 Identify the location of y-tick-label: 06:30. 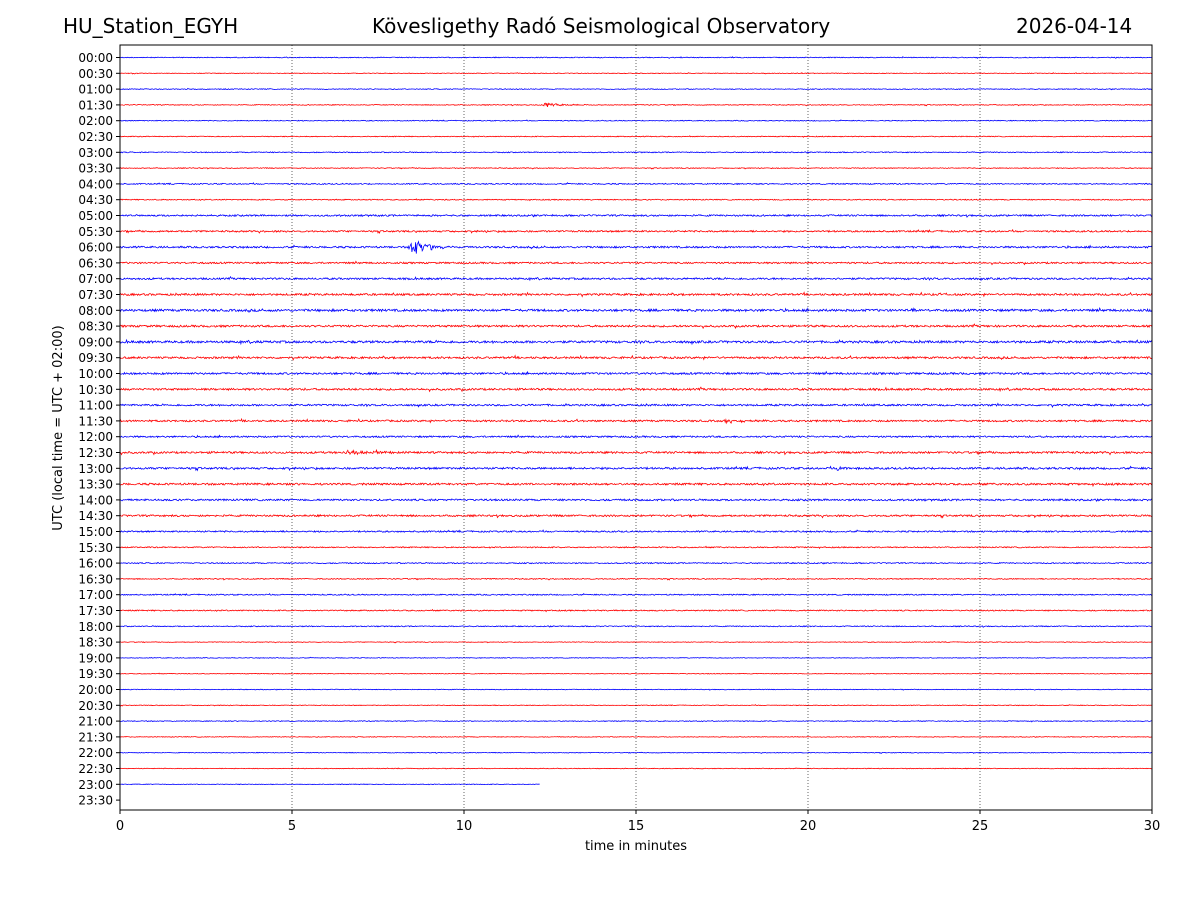
(95, 263).